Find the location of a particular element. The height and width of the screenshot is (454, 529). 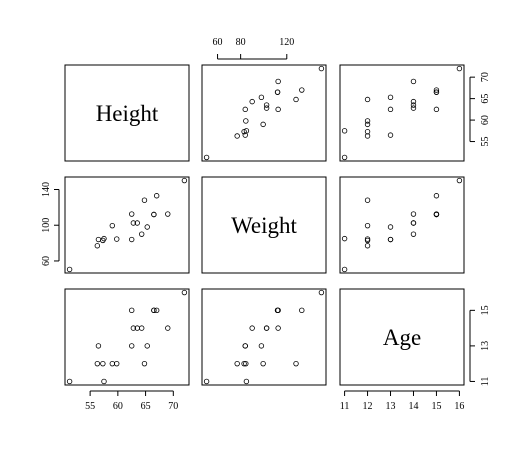

tick-label: 120 is located at coordinates (286, 42).